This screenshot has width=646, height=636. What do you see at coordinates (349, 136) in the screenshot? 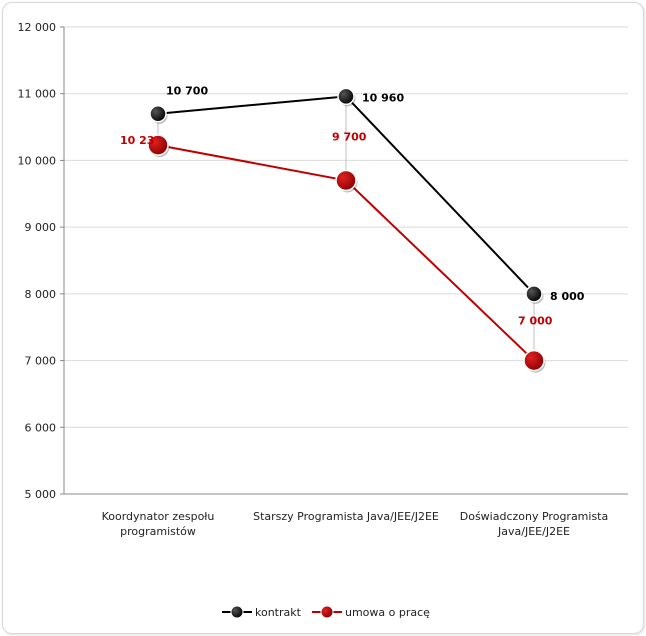
I see `data-label: 9 700` at bounding box center [349, 136].